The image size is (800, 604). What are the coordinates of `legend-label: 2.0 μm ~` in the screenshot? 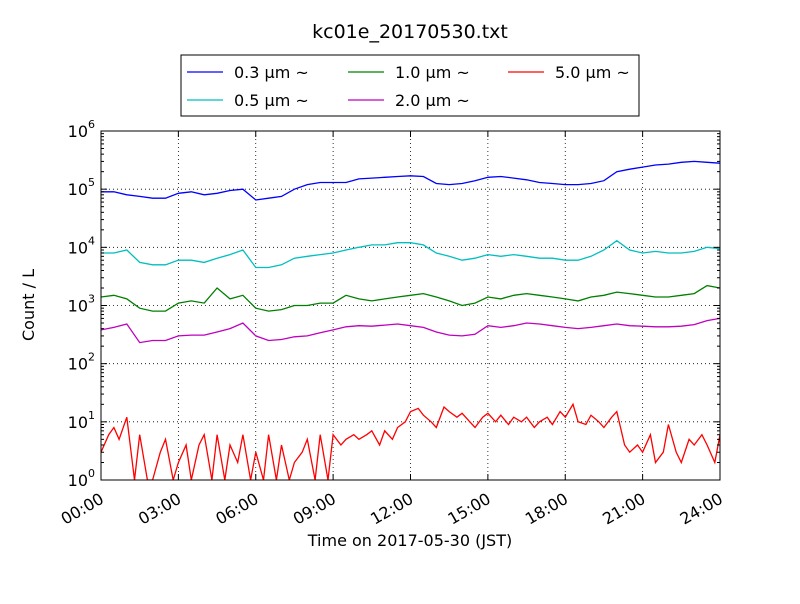 It's located at (432, 100).